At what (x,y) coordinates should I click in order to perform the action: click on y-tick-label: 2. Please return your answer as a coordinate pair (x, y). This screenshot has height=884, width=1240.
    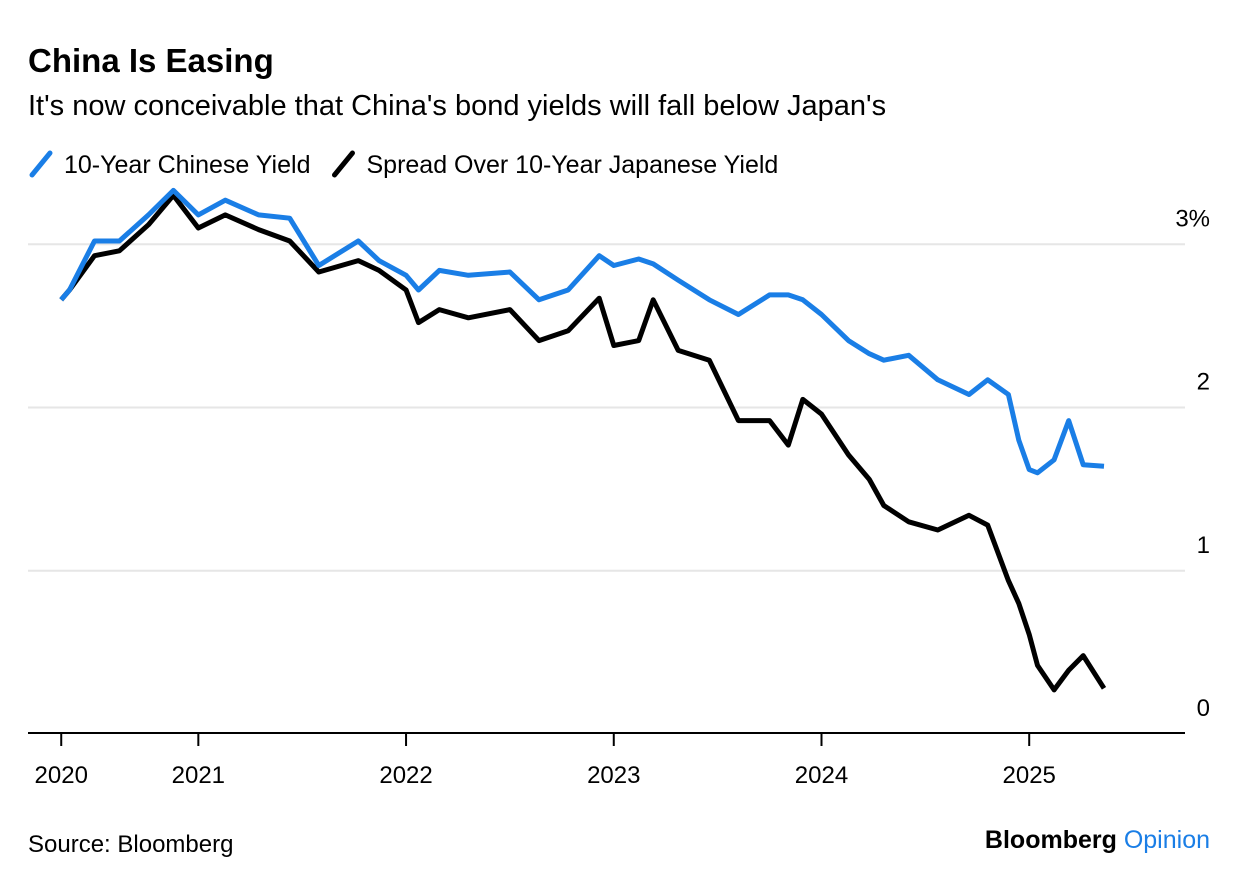
    Looking at the image, I should click on (1203, 382).